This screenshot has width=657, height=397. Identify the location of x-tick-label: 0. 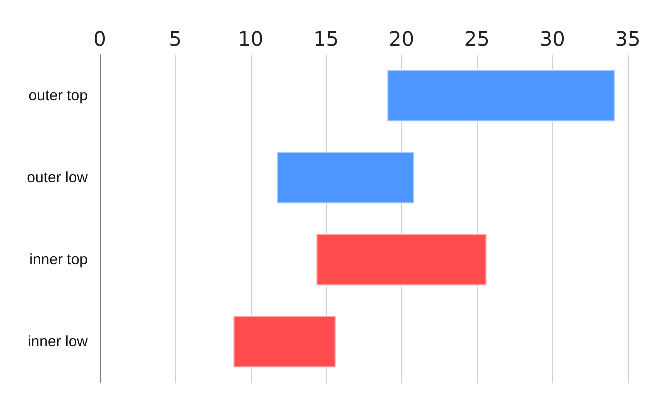
(100, 39).